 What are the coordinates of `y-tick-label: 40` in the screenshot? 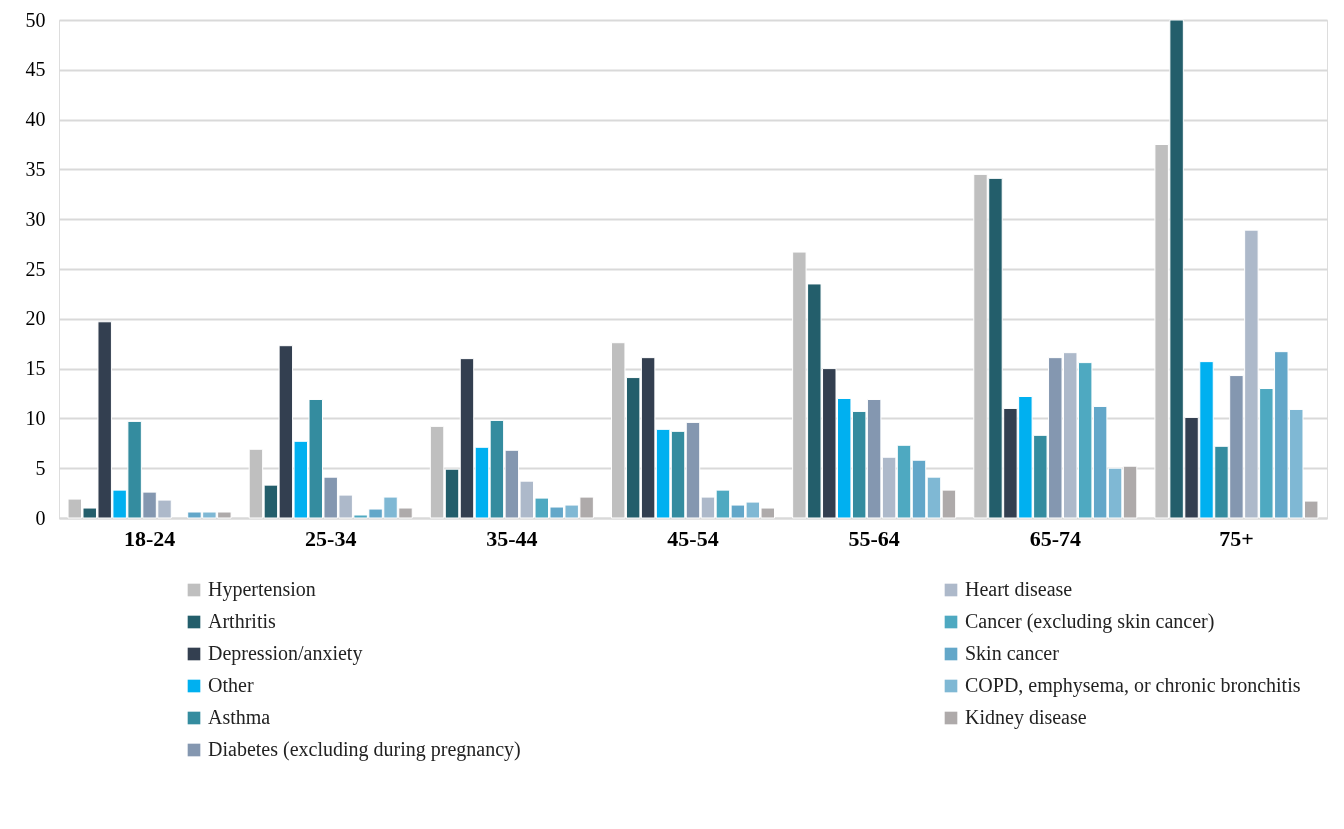 It's located at (35, 119).